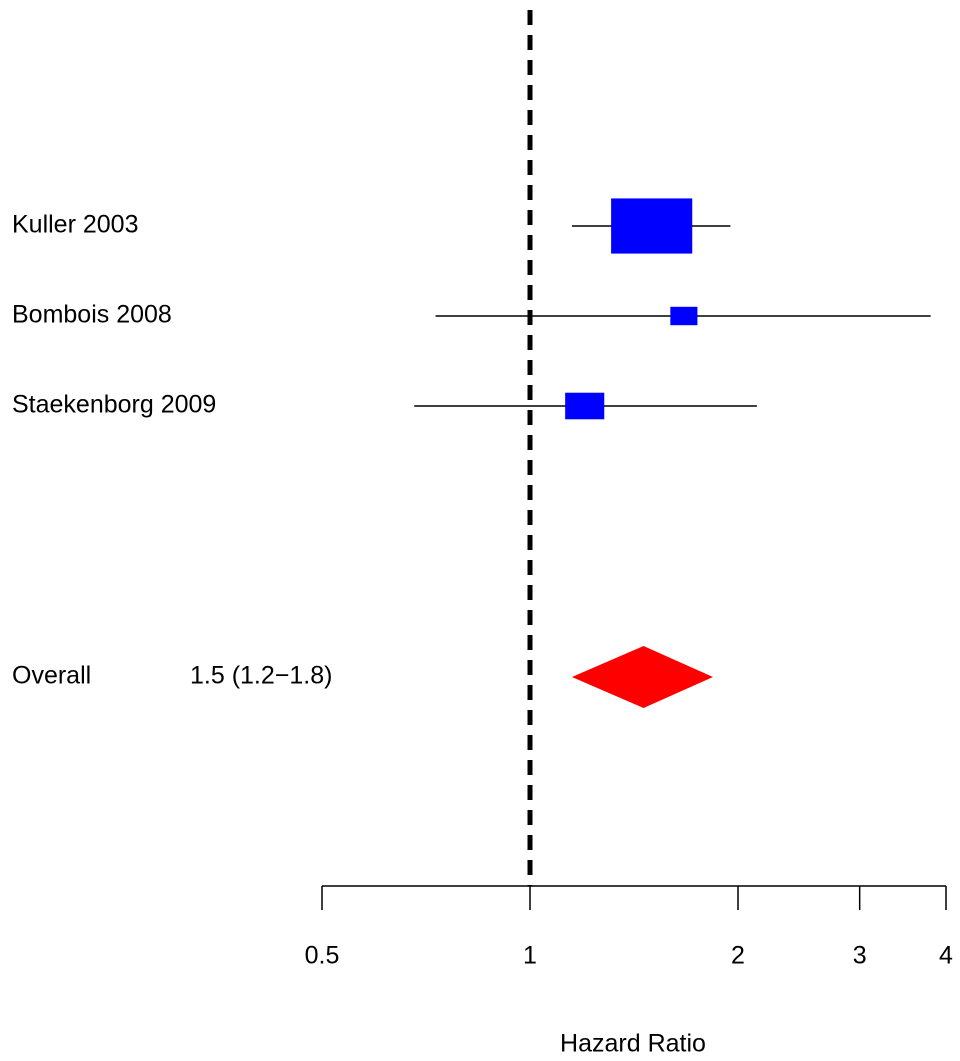 The width and height of the screenshot is (960, 1061). What do you see at coordinates (92, 315) in the screenshot?
I see `study-label: Bombois 2008` at bounding box center [92, 315].